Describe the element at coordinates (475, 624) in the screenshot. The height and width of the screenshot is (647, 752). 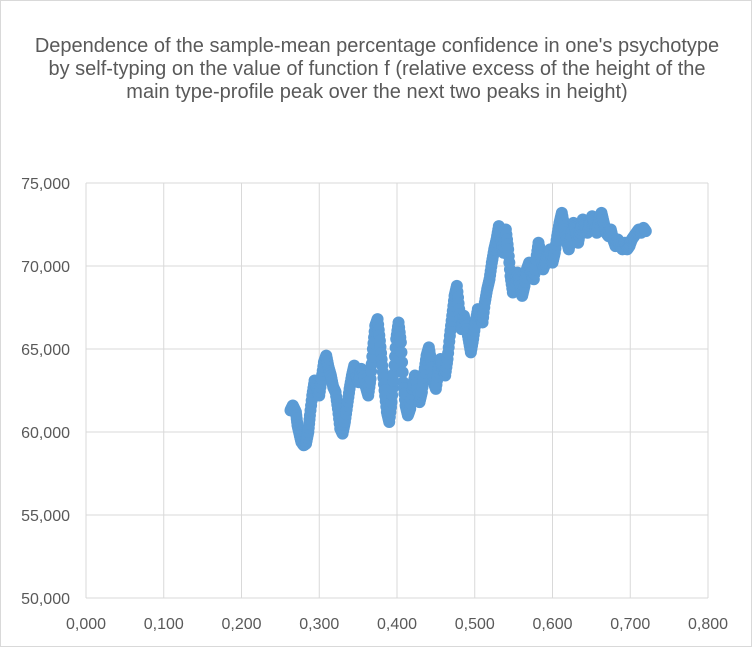
I see `x-tick-label: 0,500` at that location.